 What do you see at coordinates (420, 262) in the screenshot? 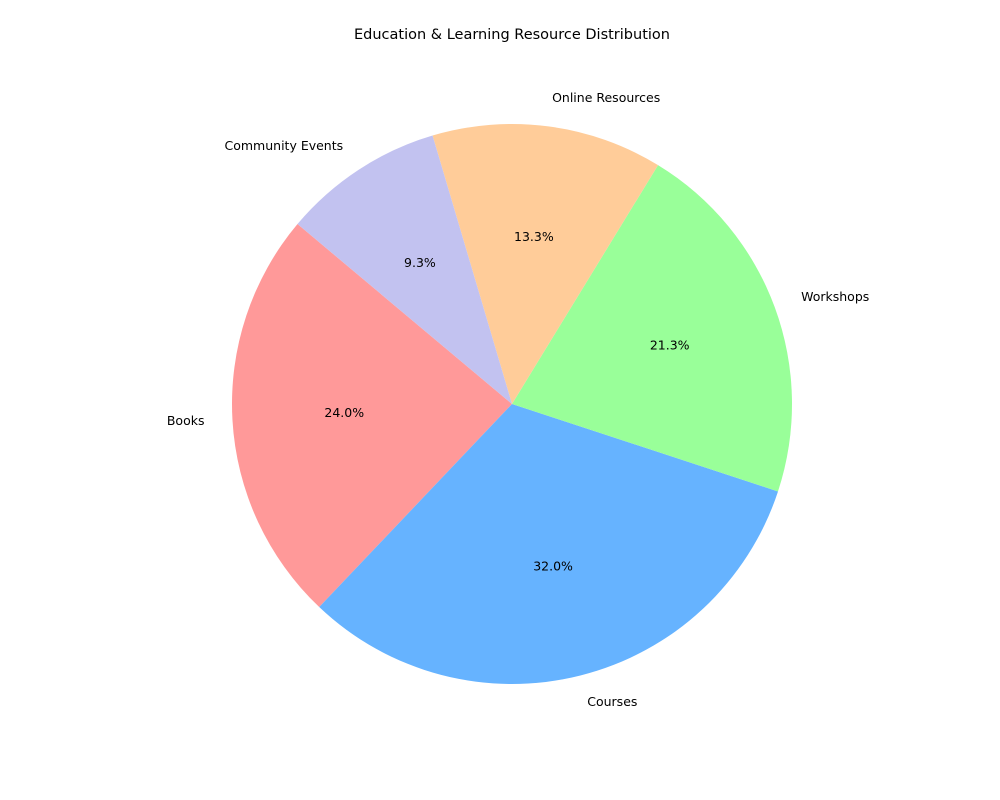
I see `slice-percent-community-events: 9.3%` at bounding box center [420, 262].